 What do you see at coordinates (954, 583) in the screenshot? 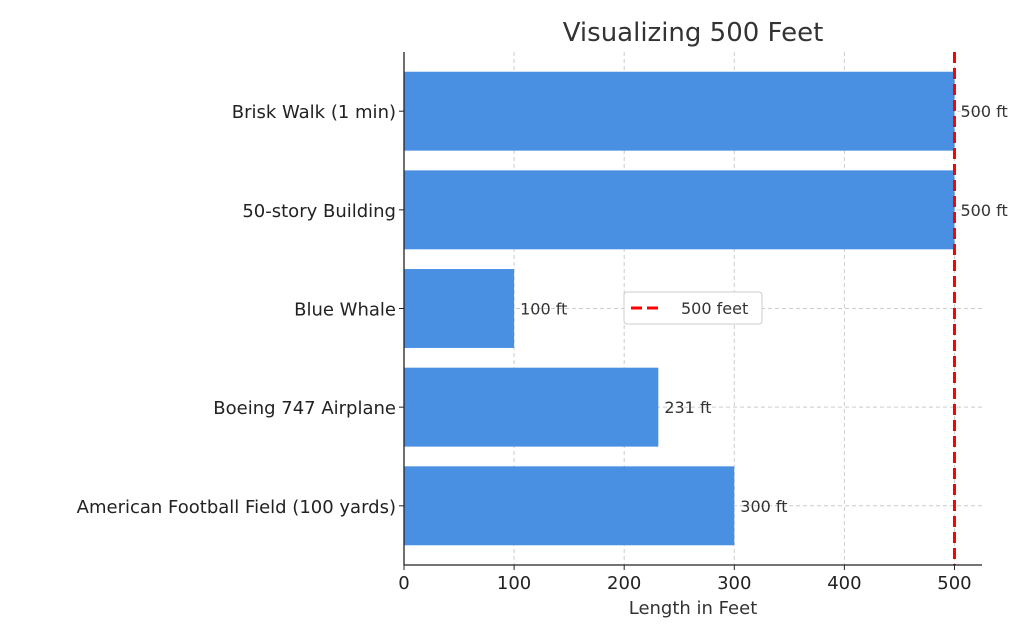
I see `x-tick-label: 500` at bounding box center [954, 583].